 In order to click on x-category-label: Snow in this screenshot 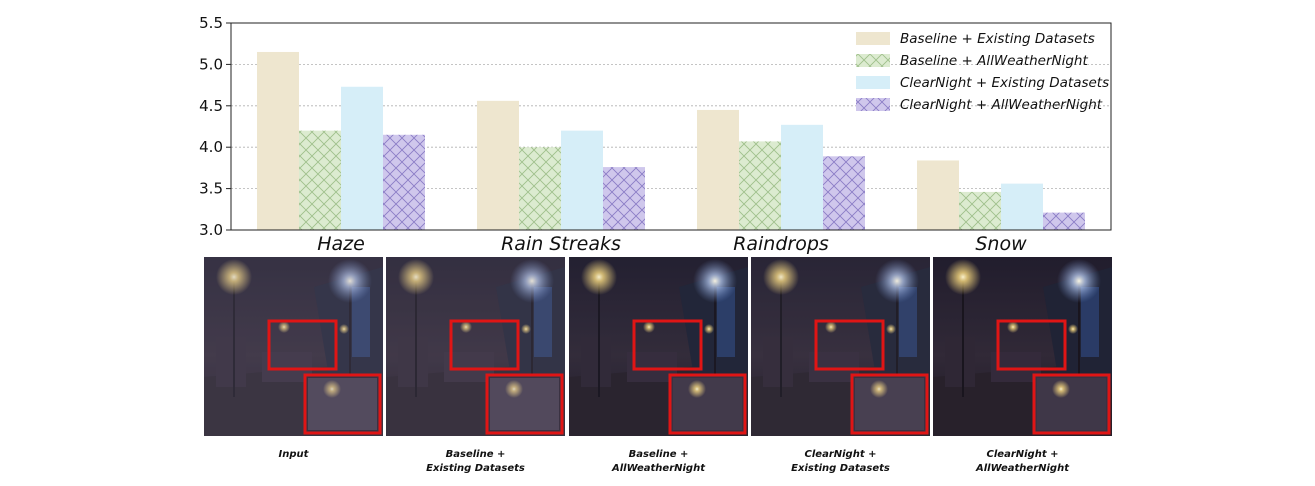, I will do `click(1001, 244)`.